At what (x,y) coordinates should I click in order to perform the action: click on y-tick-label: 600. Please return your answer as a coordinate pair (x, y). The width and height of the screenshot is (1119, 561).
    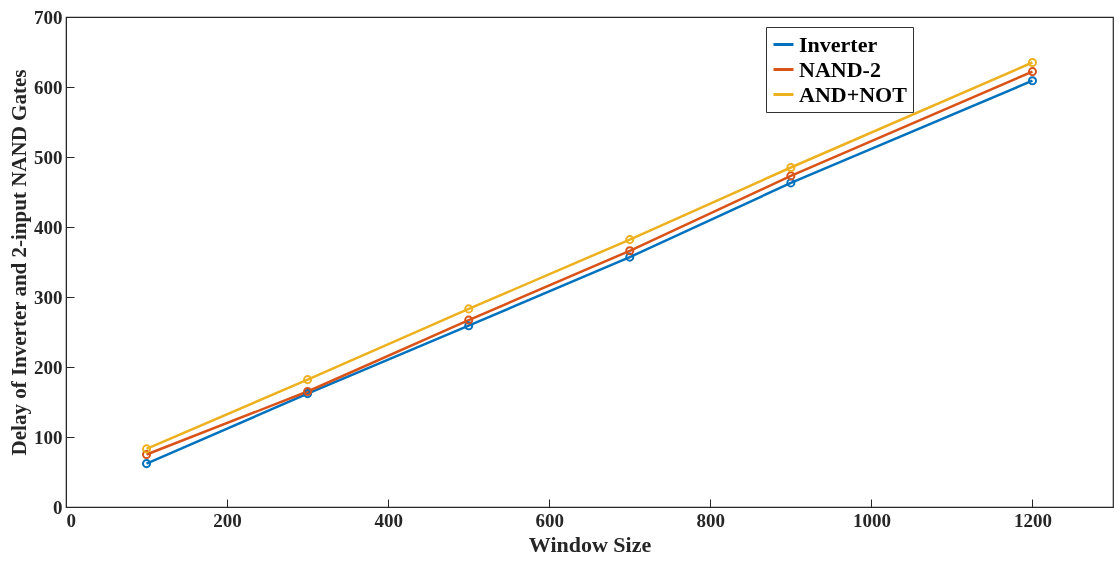
    Looking at the image, I should click on (48, 87).